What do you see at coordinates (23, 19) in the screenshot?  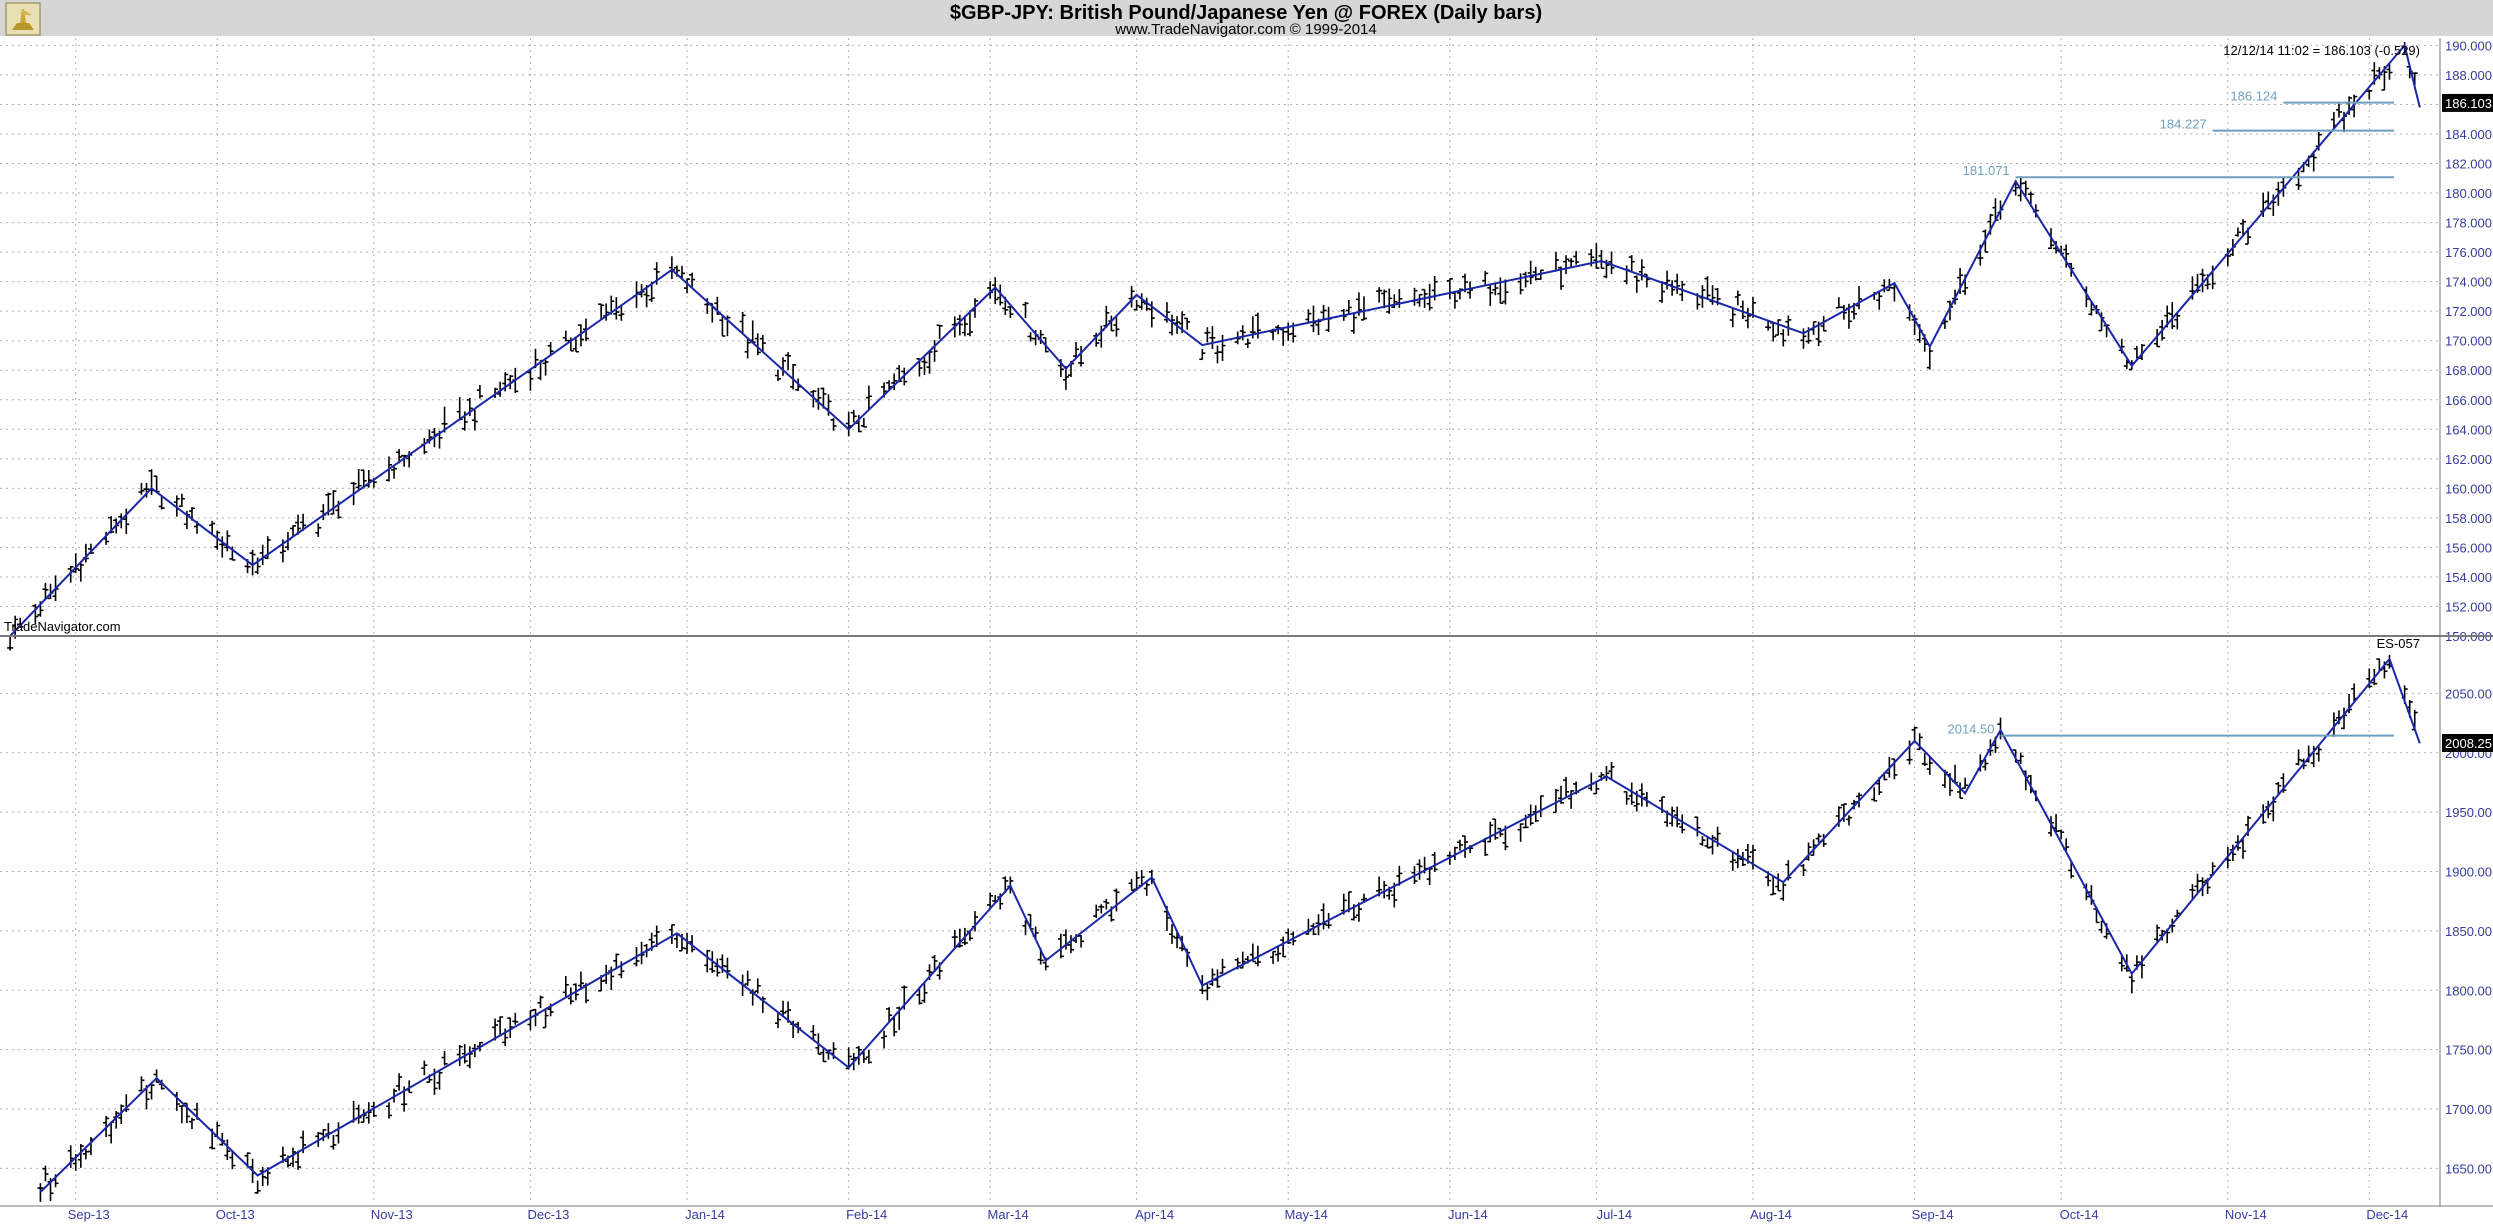 I see `trade-navigator-logo-icon` at bounding box center [23, 19].